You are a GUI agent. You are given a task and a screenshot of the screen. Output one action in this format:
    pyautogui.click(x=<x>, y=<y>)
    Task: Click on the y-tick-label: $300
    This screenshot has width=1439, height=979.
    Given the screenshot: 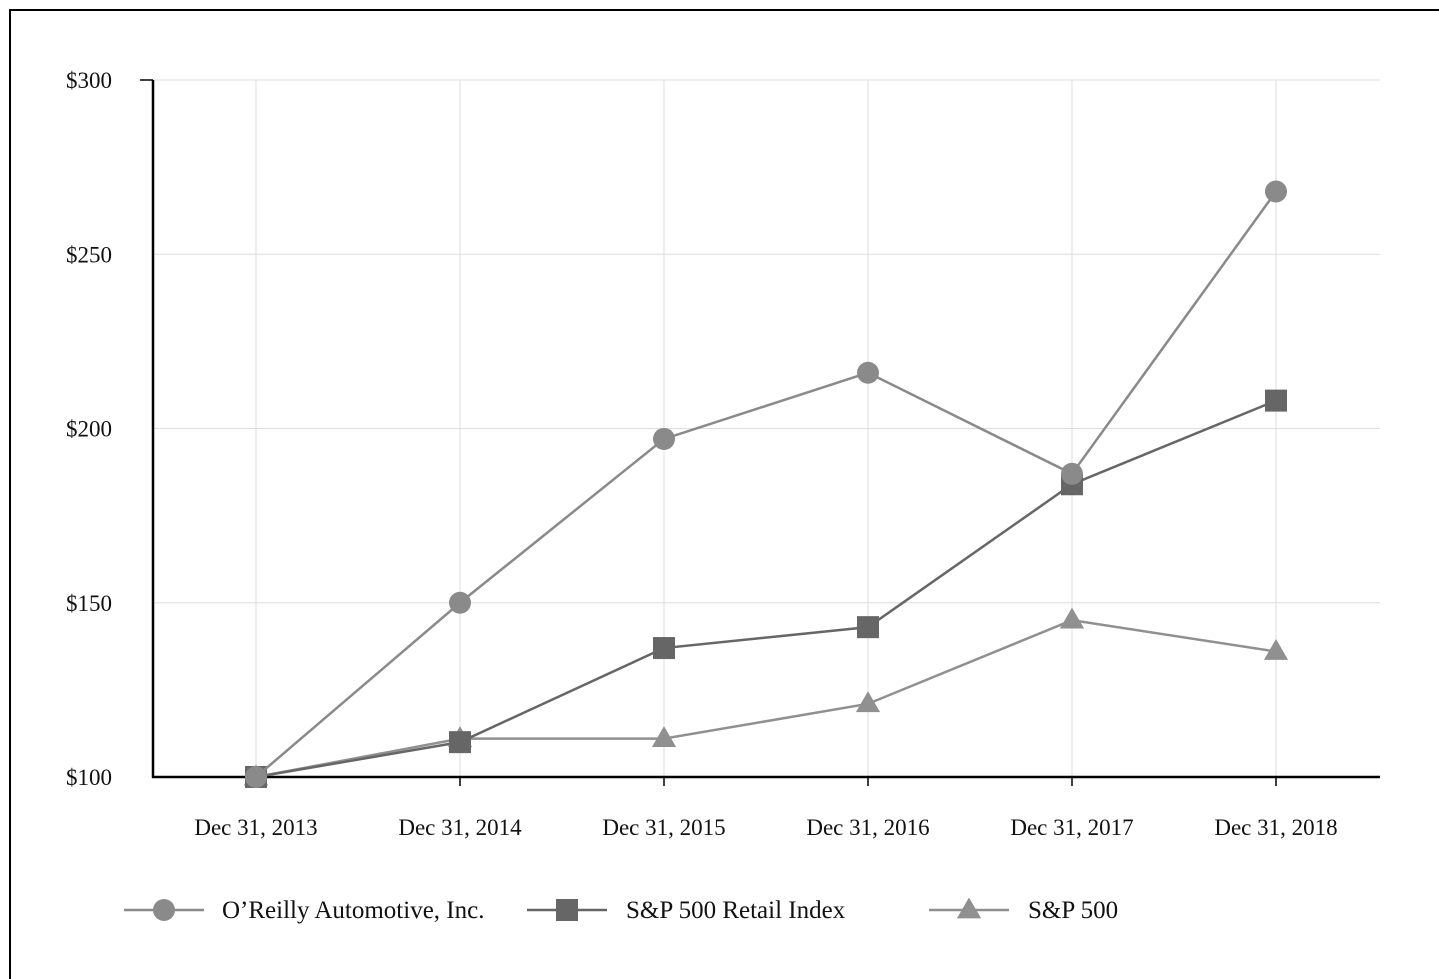 What is the action you would take?
    pyautogui.click(x=89, y=80)
    